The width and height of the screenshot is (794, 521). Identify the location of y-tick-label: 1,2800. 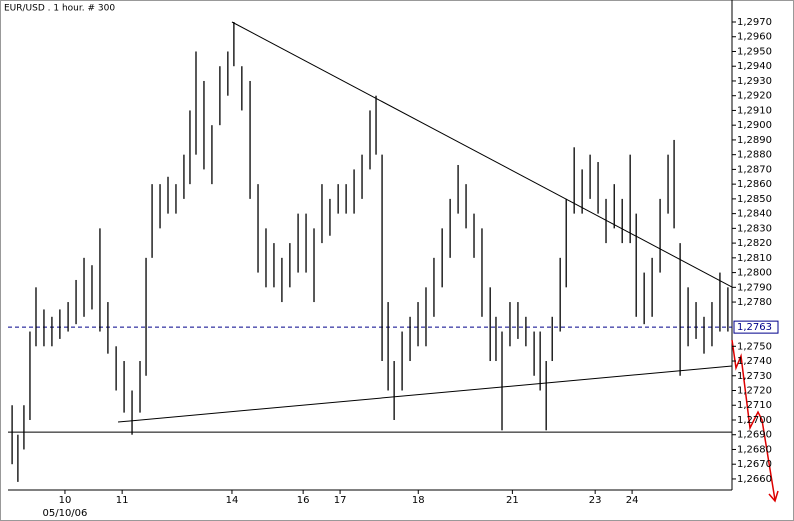
(754, 273).